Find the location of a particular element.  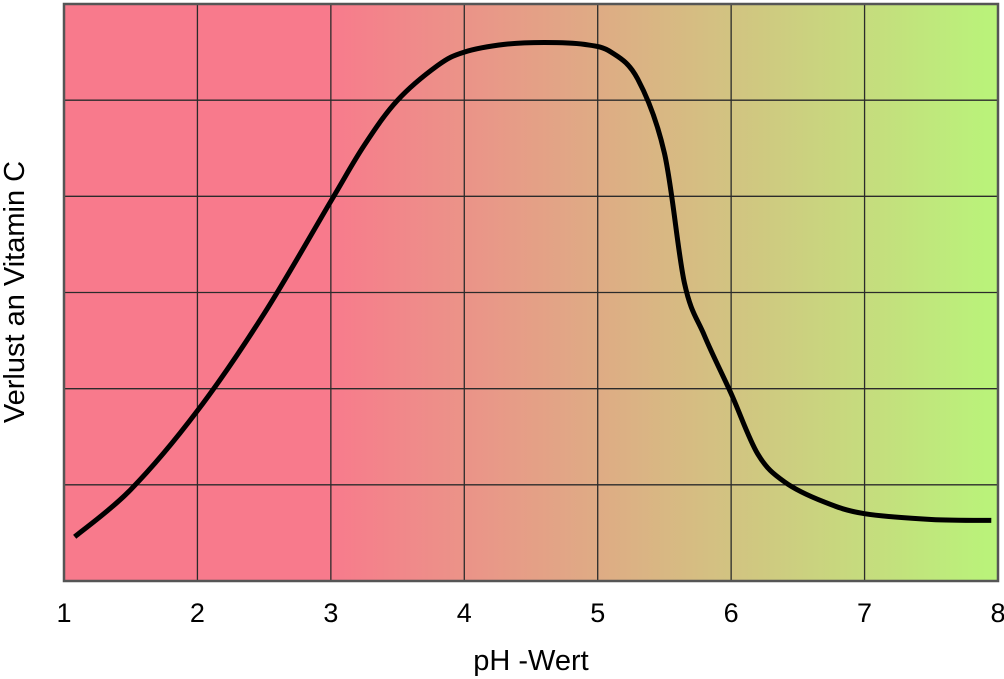

x-tick-label-8: 8 is located at coordinates (997, 613).